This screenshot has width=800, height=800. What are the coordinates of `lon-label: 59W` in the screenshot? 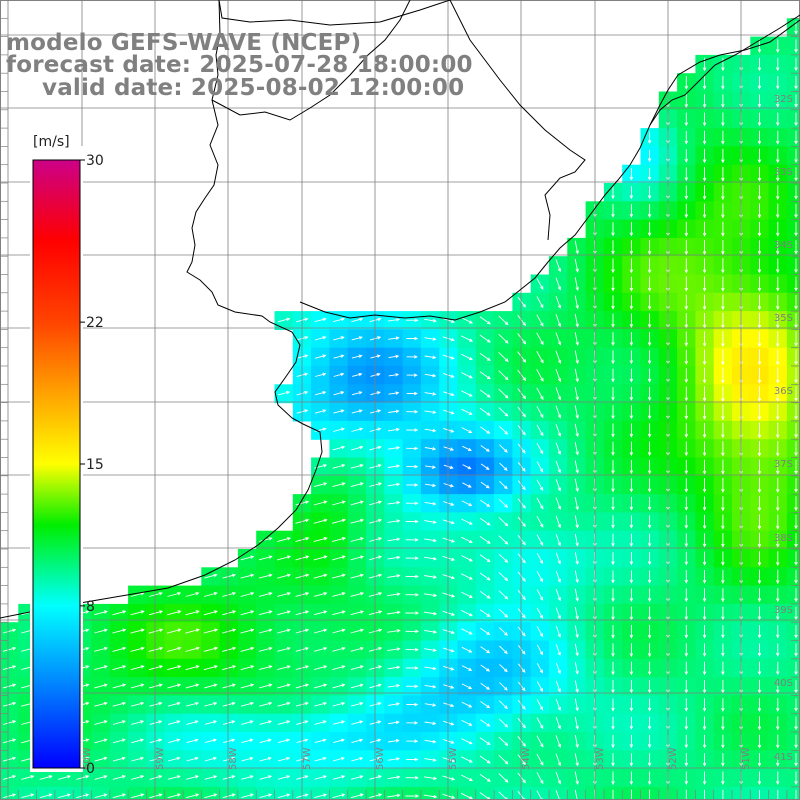 It's located at (160, 758).